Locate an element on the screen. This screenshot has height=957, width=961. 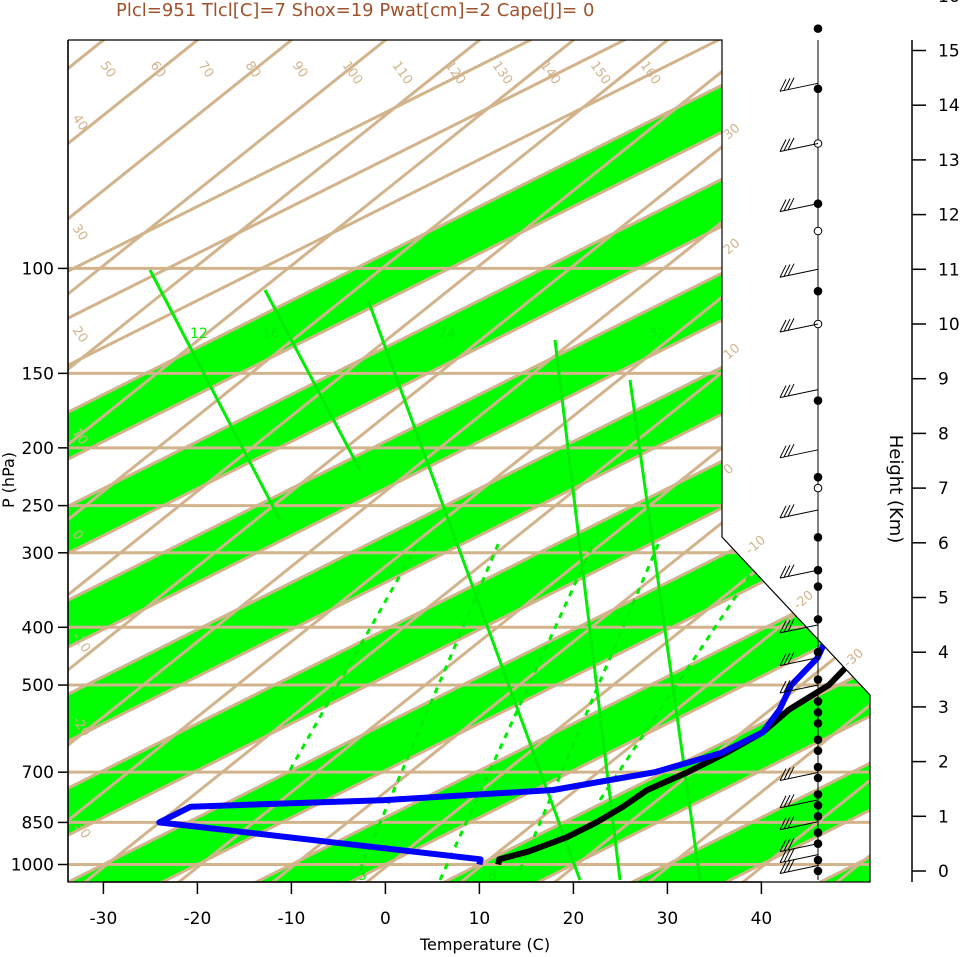
pressure-tick-label: 850 is located at coordinates (38, 823).